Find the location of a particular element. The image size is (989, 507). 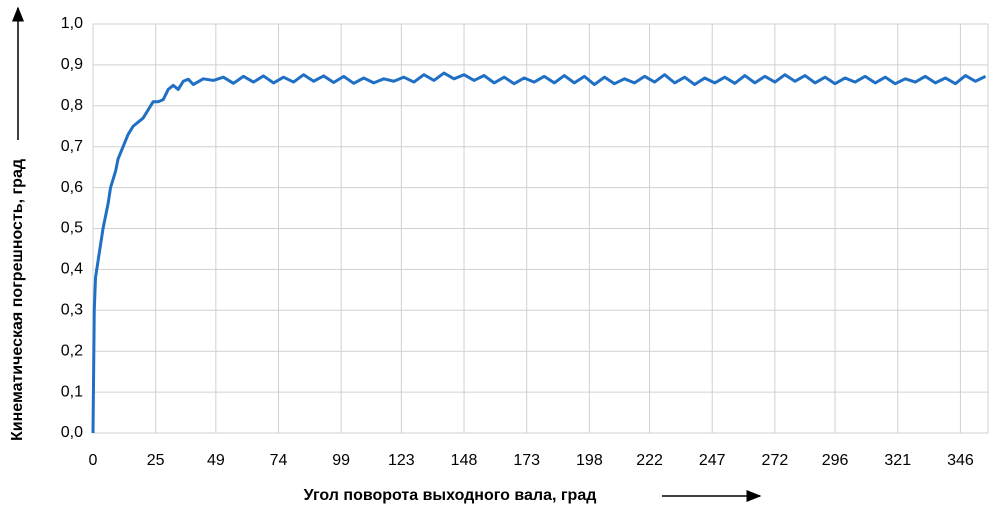

y-tick-label: 0,2 is located at coordinates (72, 350).